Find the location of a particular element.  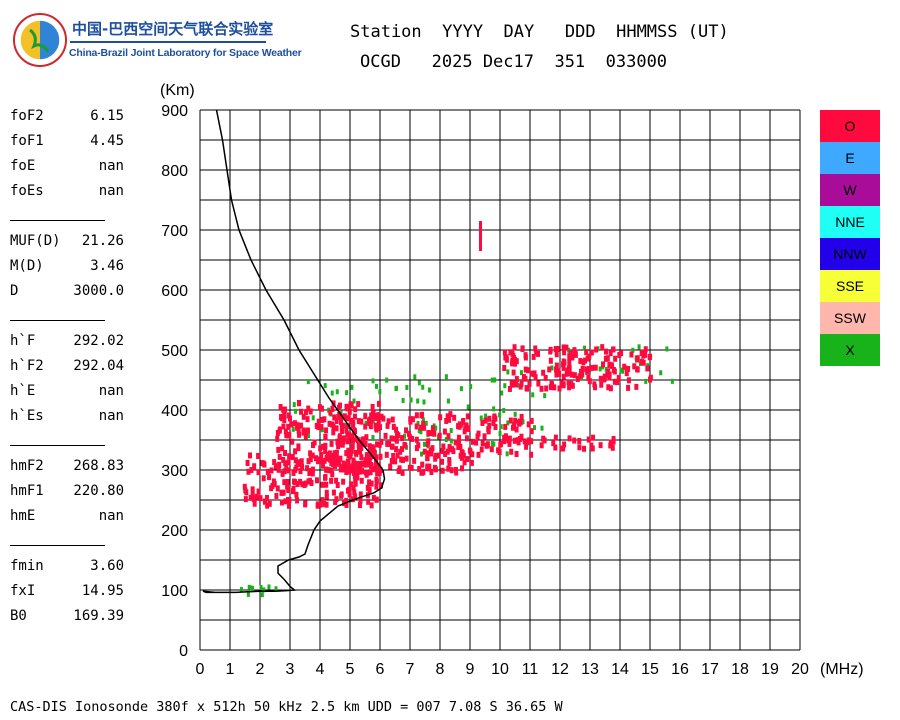

param-value: 6.15 is located at coordinates (107, 116).